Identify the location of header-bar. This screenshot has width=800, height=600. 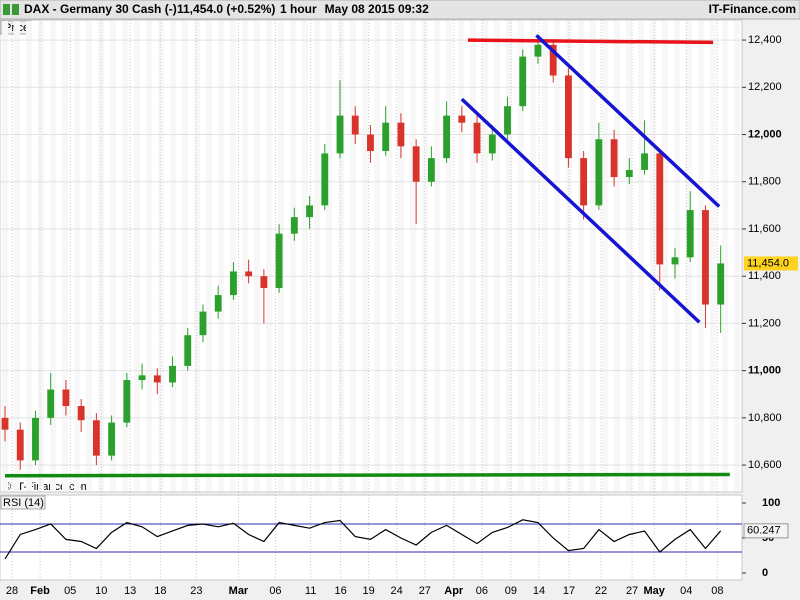
(400, 10).